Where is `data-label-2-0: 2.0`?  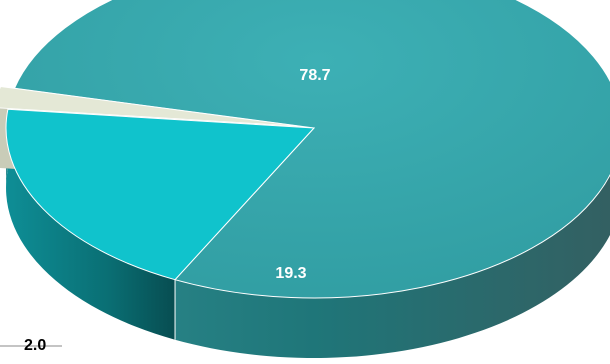
data-label-2-0: 2.0 is located at coordinates (35, 345).